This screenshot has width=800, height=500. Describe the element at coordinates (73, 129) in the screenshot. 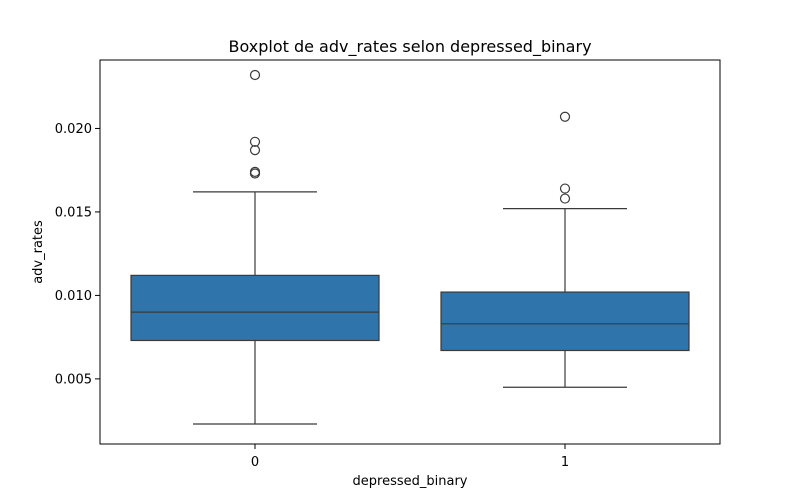

I see `y-tick-label: 0.020` at that location.